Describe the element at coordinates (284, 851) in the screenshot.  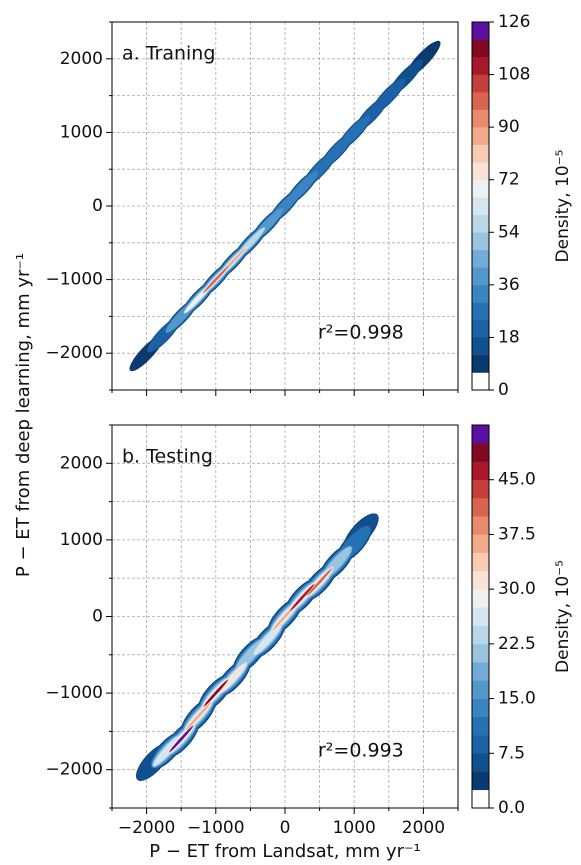
I see `x-axis-label: P − ET from Landsat, mm yr⁻¹` at that location.